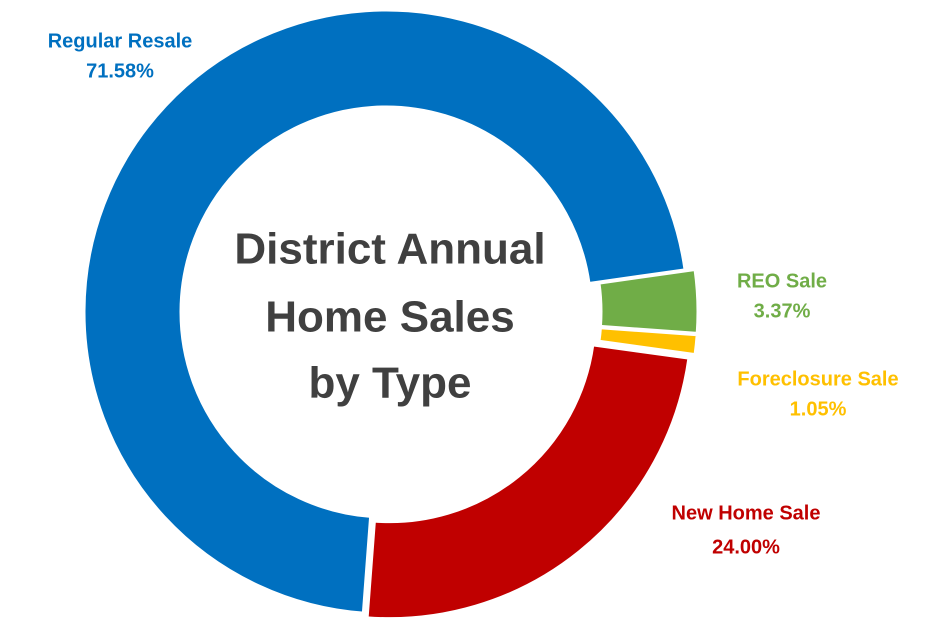  Describe the element at coordinates (746, 547) in the screenshot. I see `slice-value-label: 24.00%` at that location.